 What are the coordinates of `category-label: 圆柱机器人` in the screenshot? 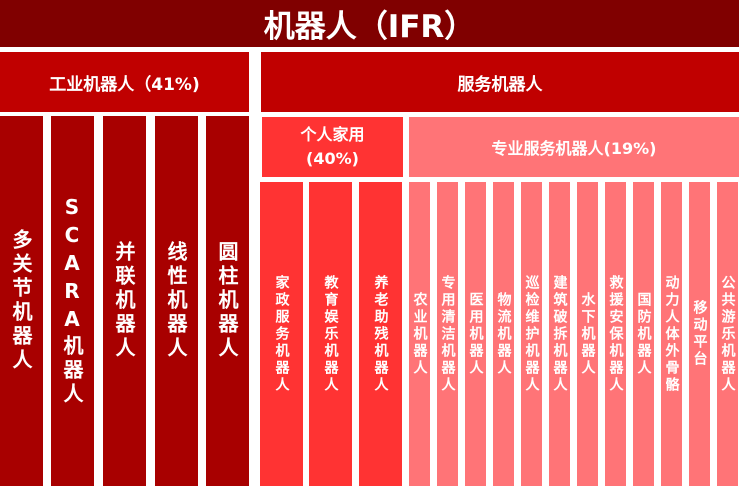 It's located at (227, 301).